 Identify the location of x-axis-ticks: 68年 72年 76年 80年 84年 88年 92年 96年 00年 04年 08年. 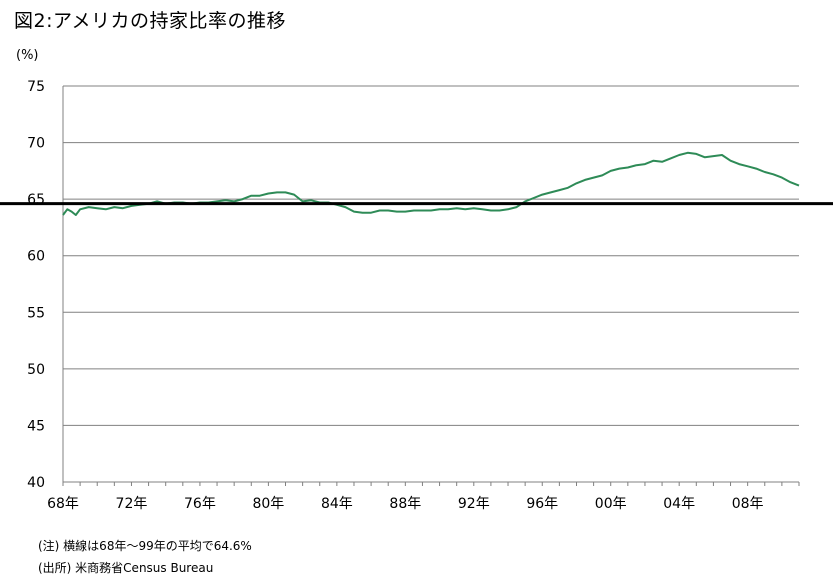
(405, 504).